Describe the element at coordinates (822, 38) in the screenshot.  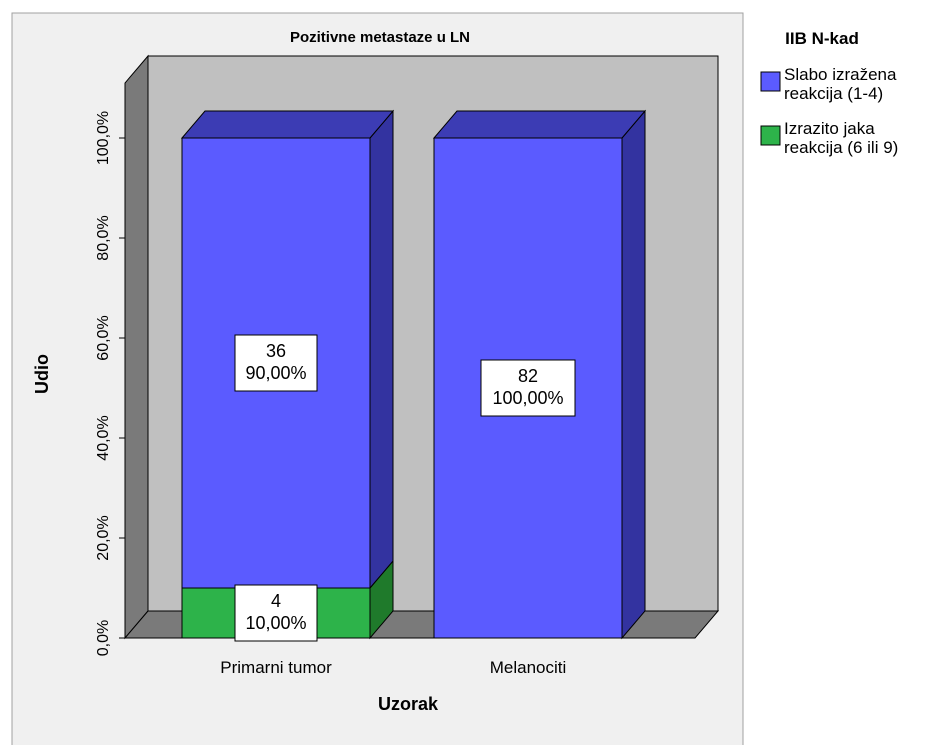
I see `legend-title: IIB N-kad` at that location.